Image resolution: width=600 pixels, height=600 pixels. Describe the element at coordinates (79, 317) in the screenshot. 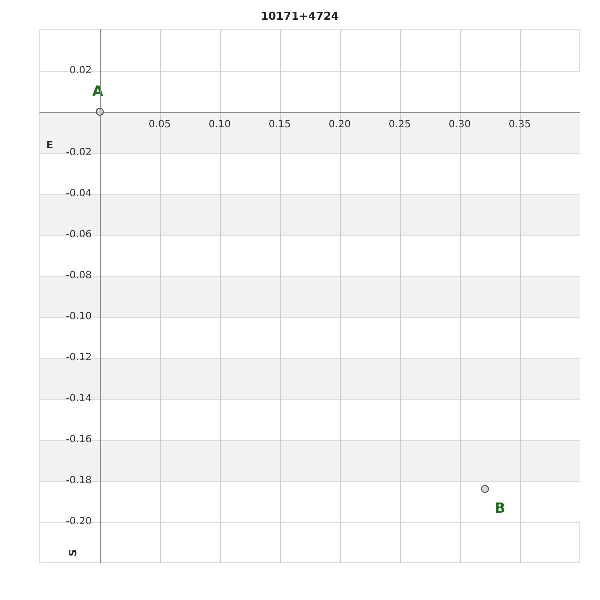

I see `y-tick-label: -0.10` at that location.